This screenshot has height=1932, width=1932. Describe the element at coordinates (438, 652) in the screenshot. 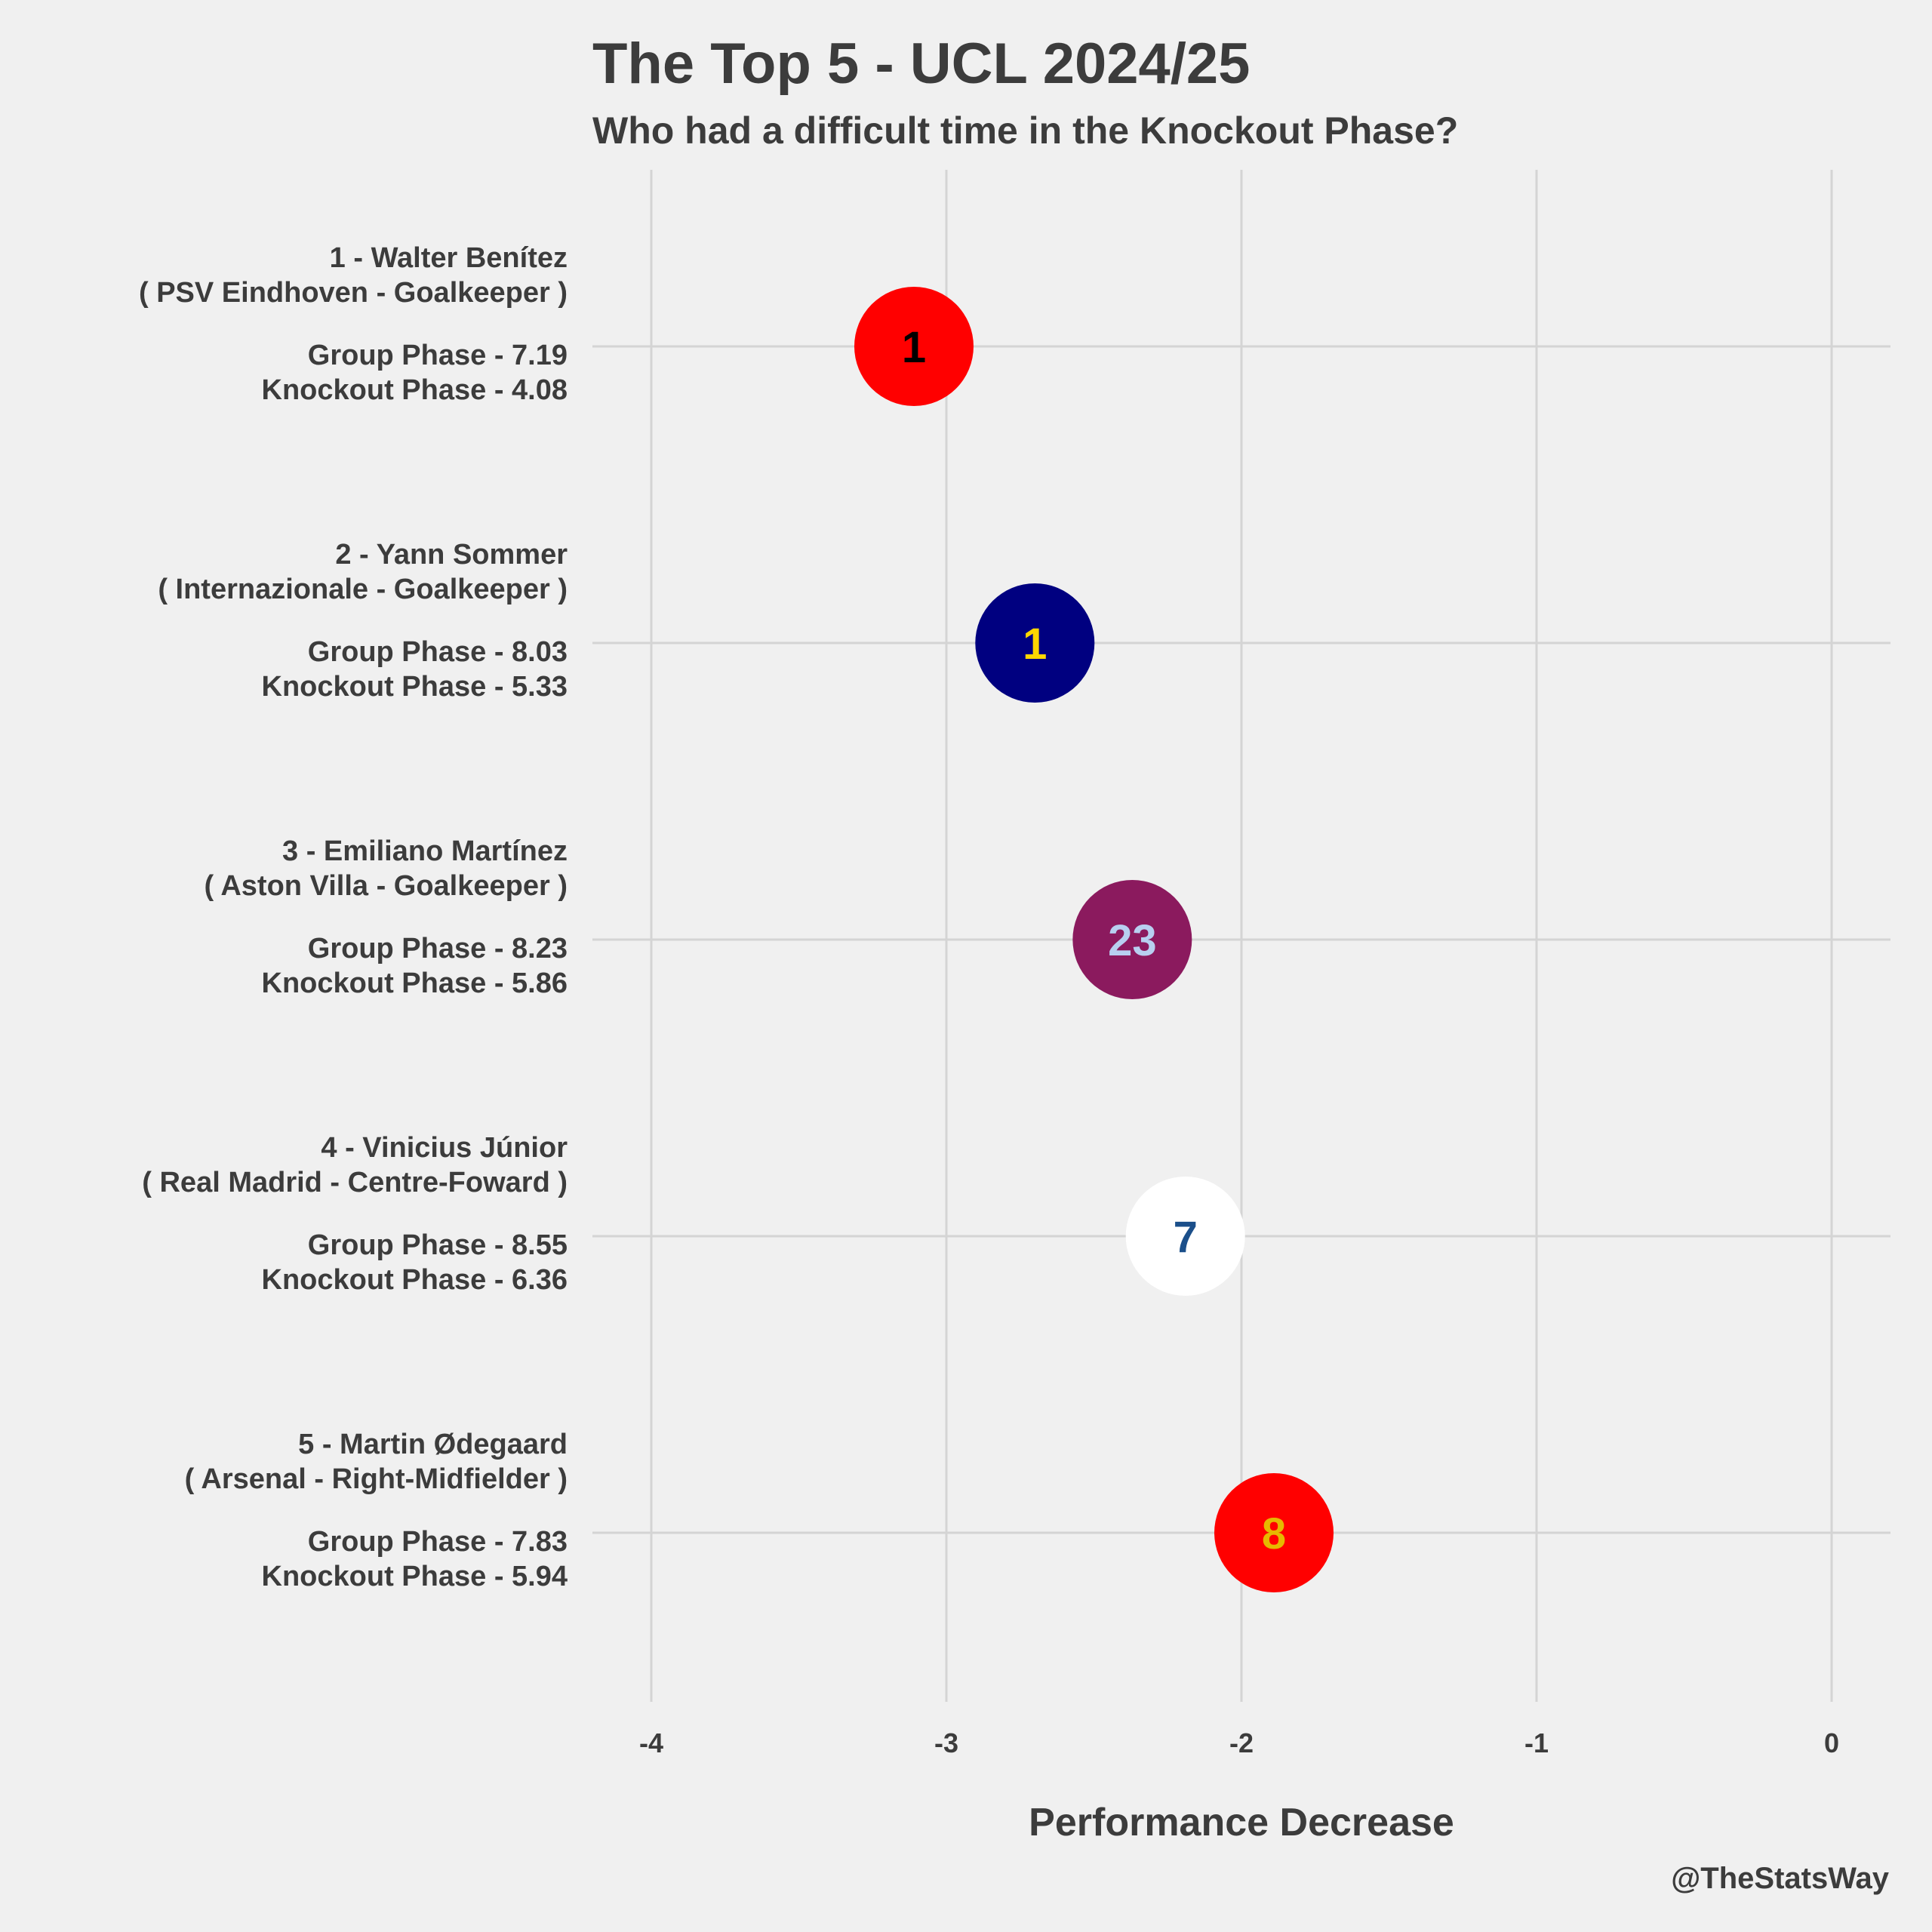

I see `group-phase-label: Group Phase - 8.03` at that location.